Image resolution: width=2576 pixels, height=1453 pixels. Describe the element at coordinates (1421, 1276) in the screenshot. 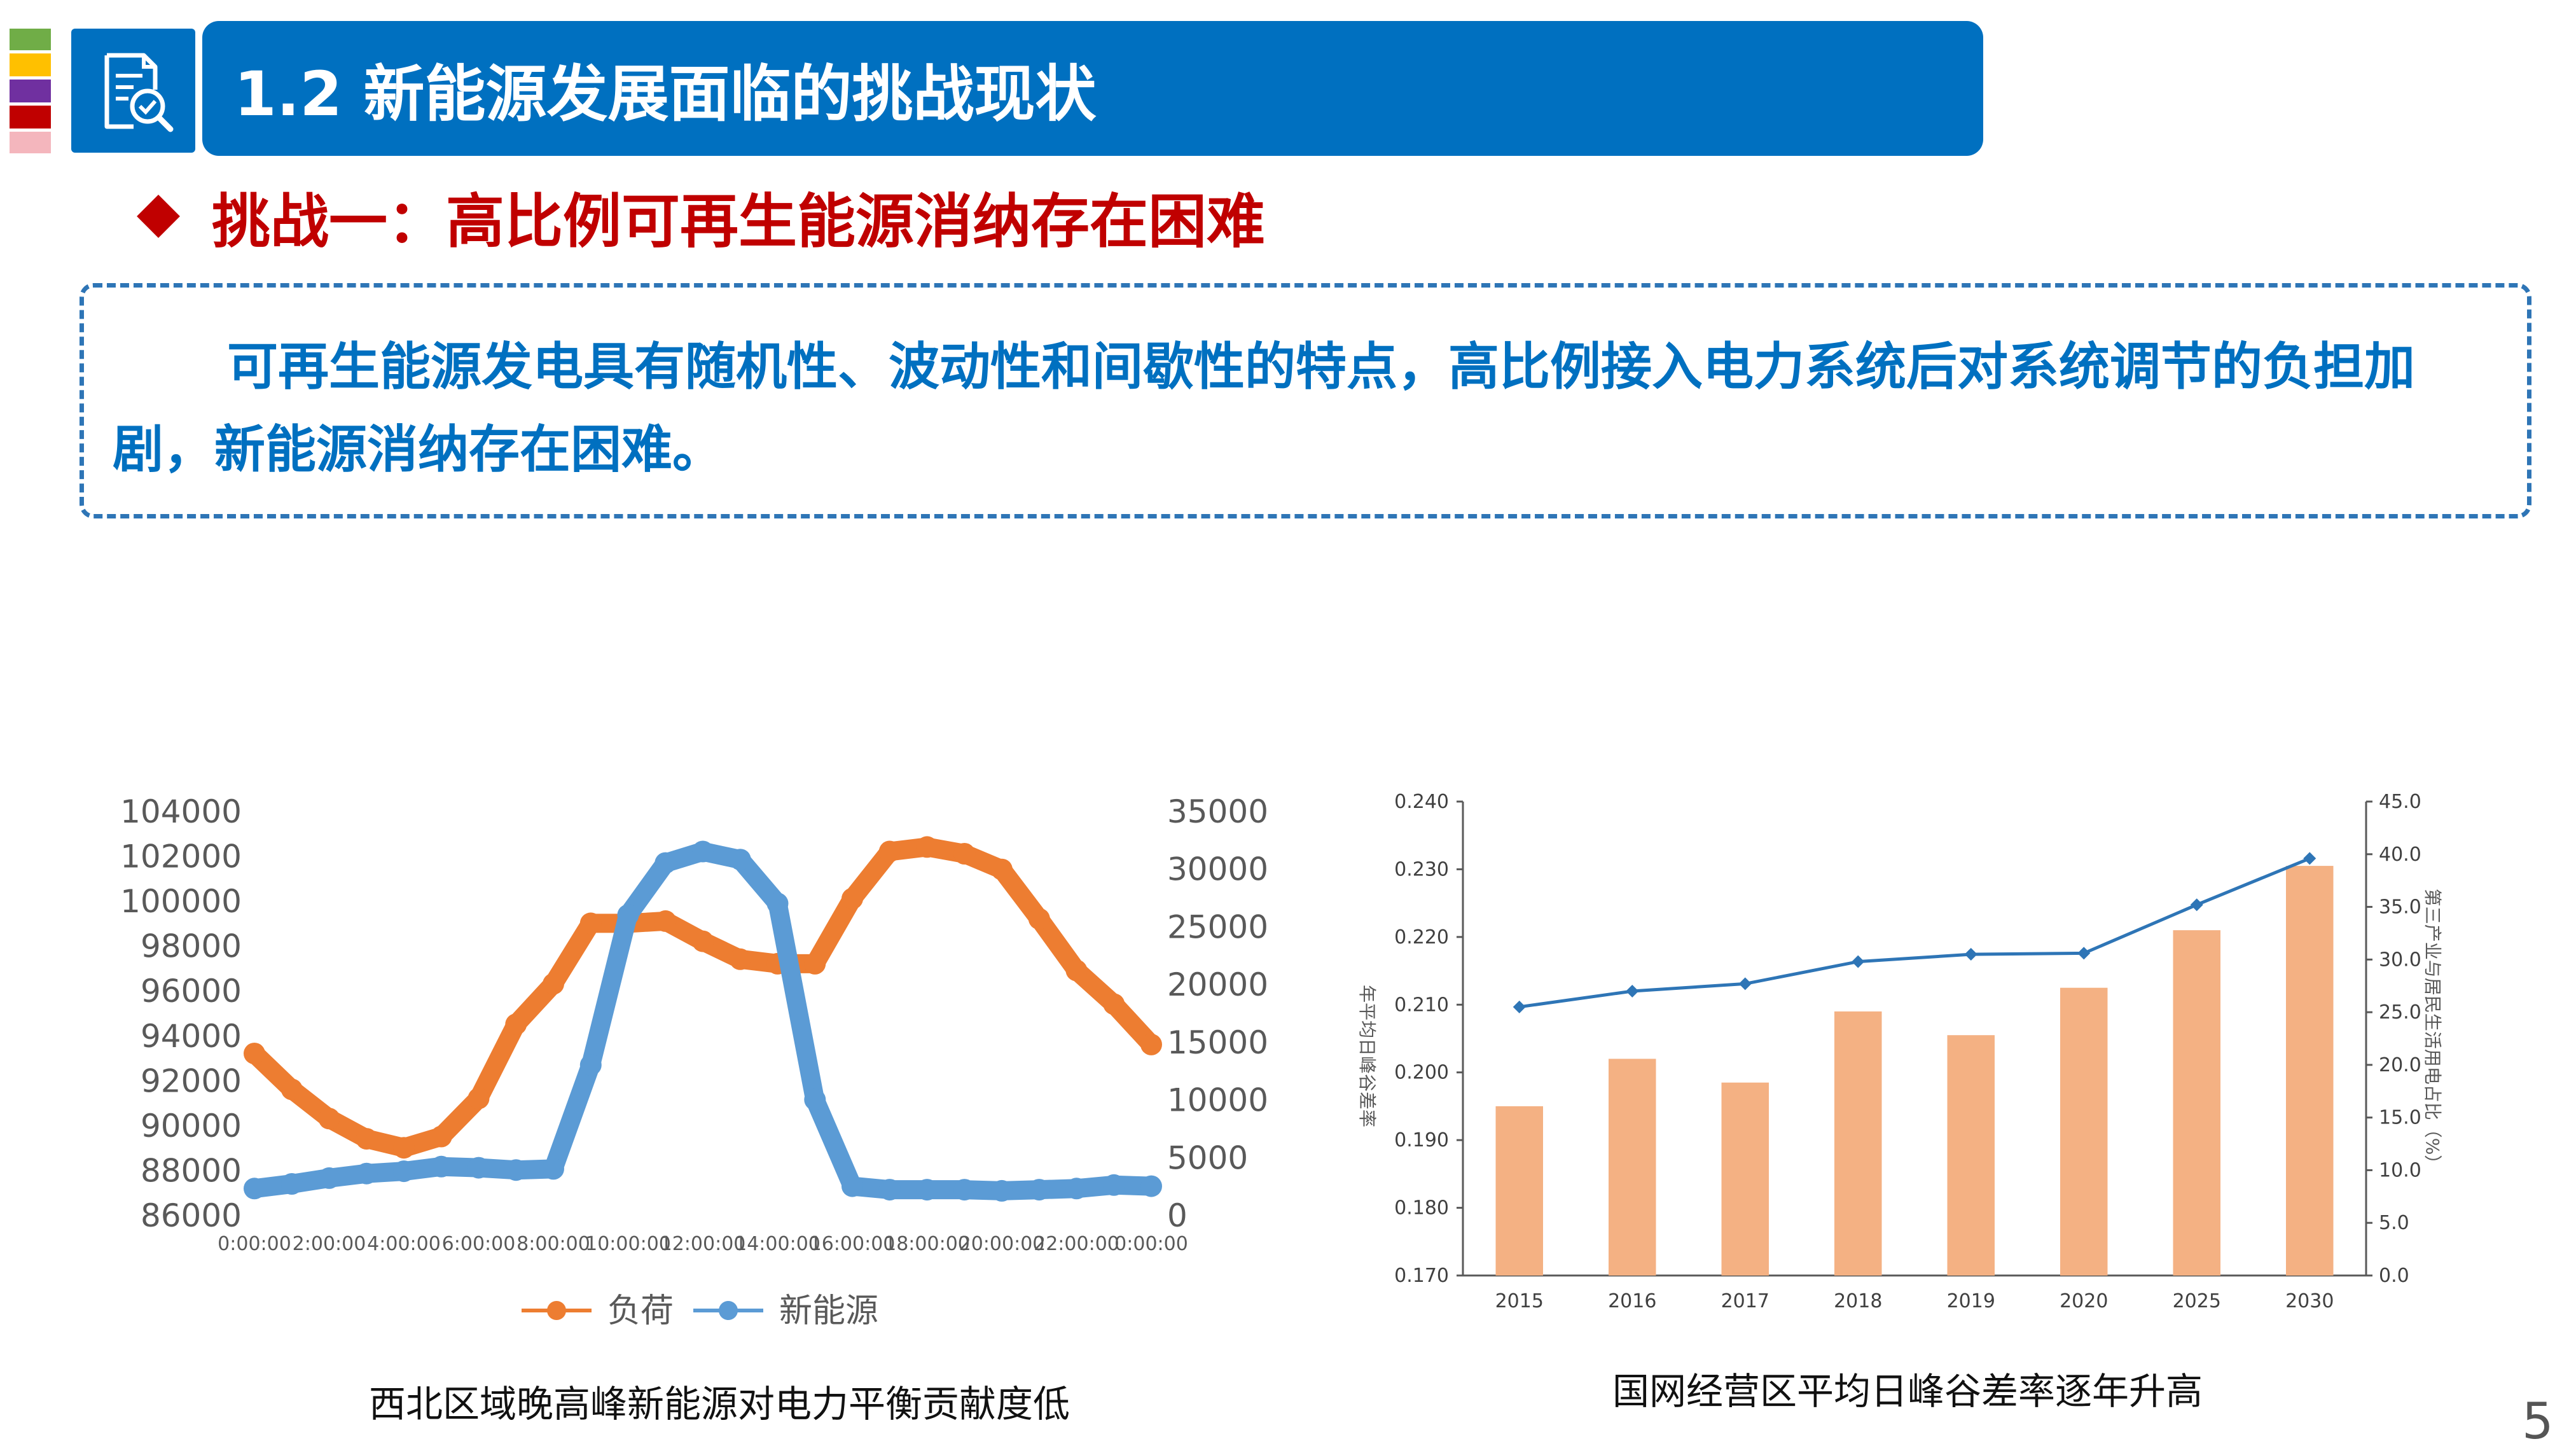

I see `left-y-tick-label: 0.170` at that location.